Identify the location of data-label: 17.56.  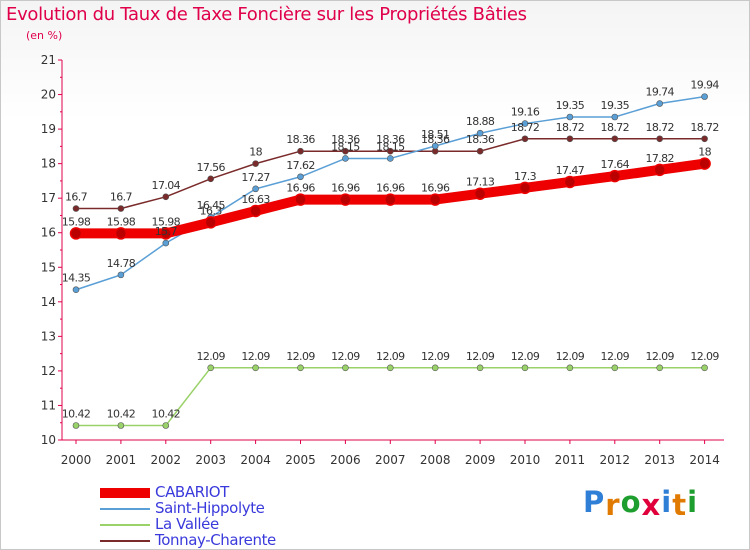
(210, 167).